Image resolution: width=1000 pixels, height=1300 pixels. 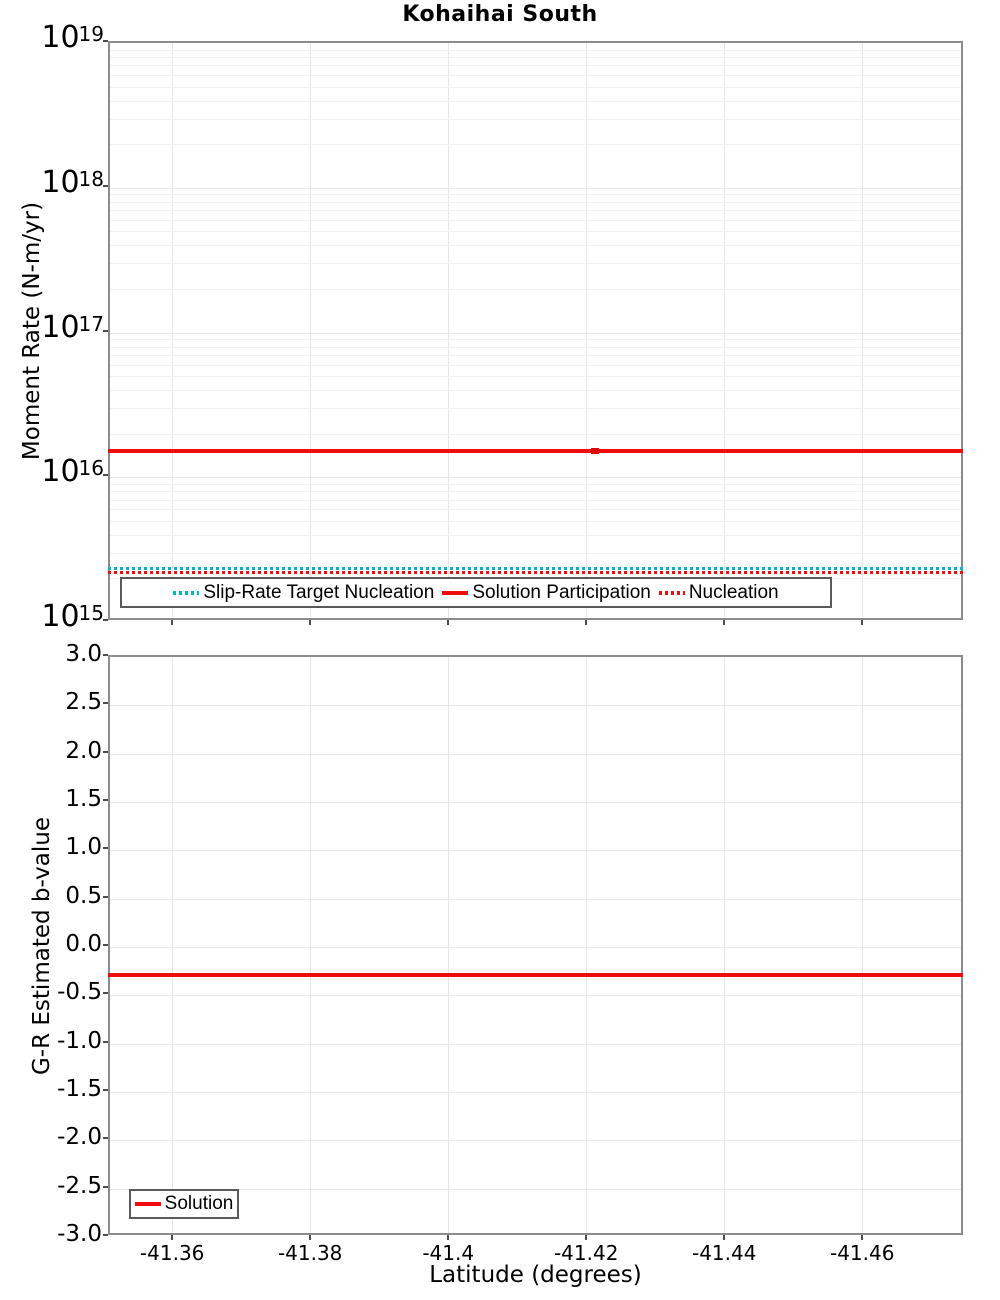 What do you see at coordinates (79, 1040) in the screenshot?
I see `y-tick-label: -1.0` at bounding box center [79, 1040].